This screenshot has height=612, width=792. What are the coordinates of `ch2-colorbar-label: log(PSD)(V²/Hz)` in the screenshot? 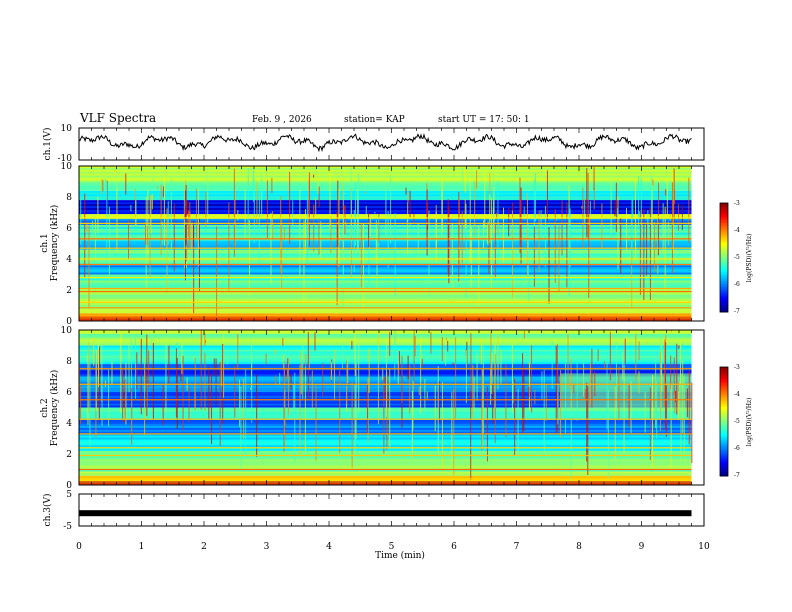 It's located at (749, 422).